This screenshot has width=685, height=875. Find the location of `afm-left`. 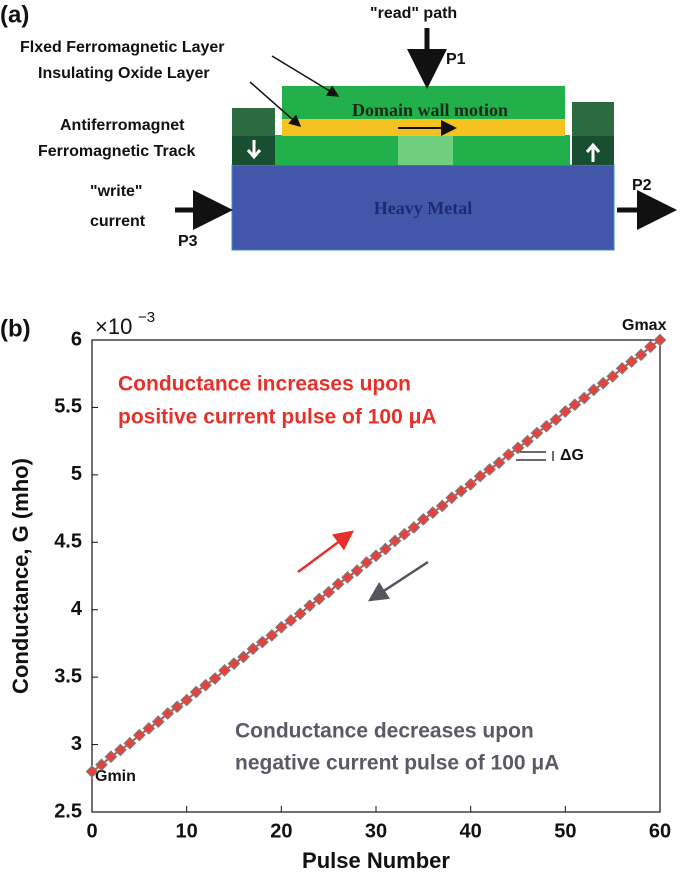

afm-left is located at coordinates (253, 122).